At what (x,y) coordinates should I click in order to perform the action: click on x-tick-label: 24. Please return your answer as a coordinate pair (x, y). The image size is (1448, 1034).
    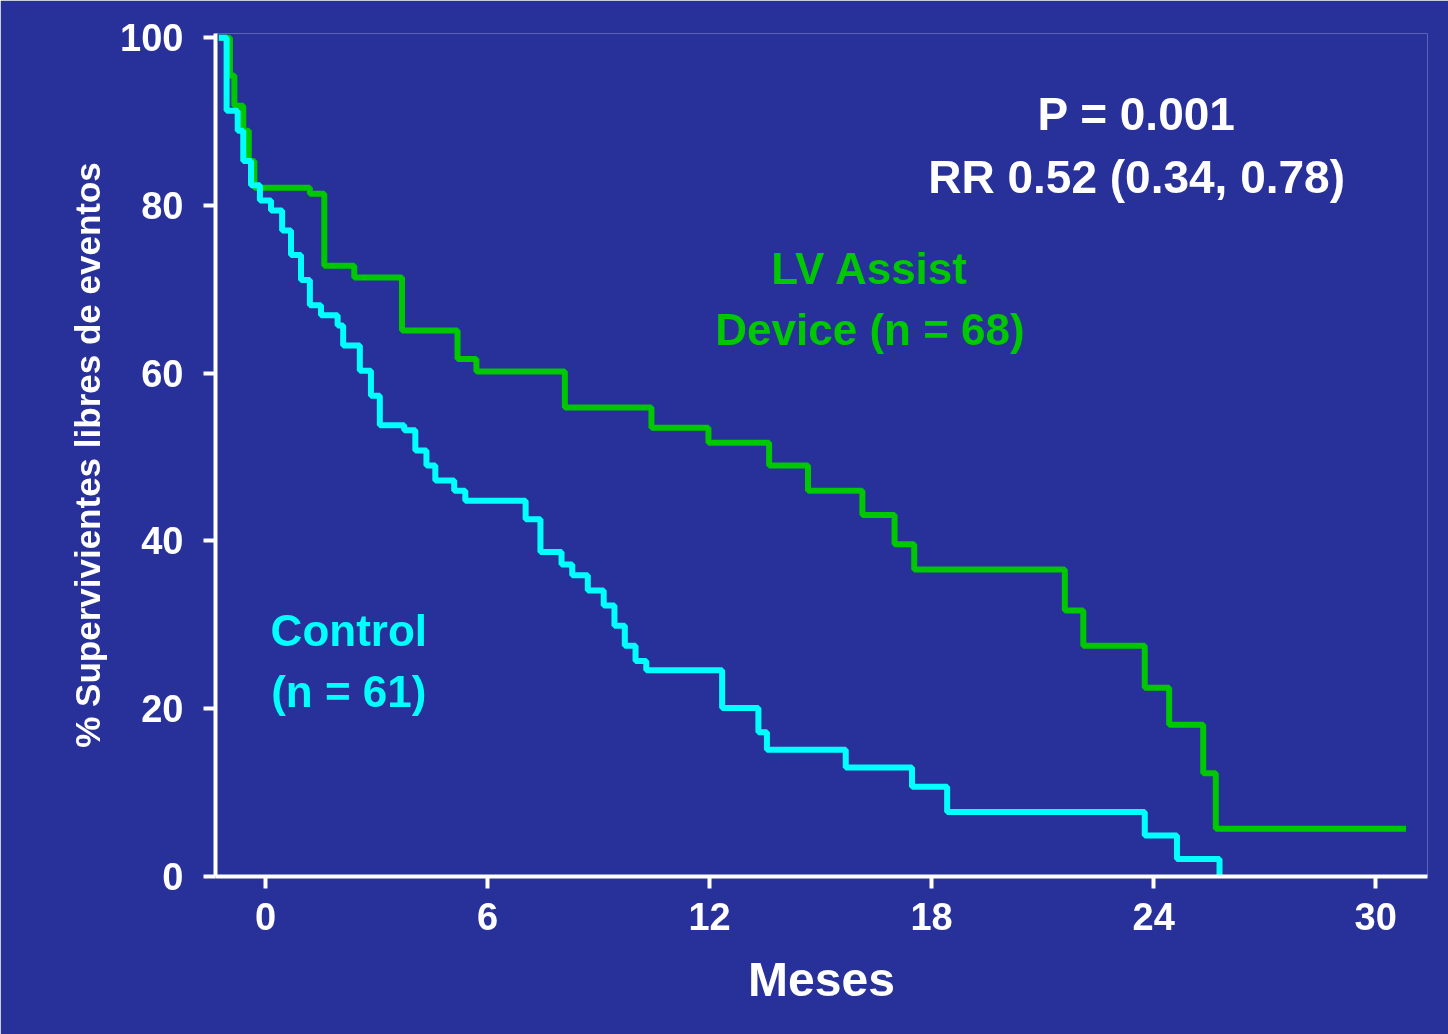
    Looking at the image, I should click on (1153, 916).